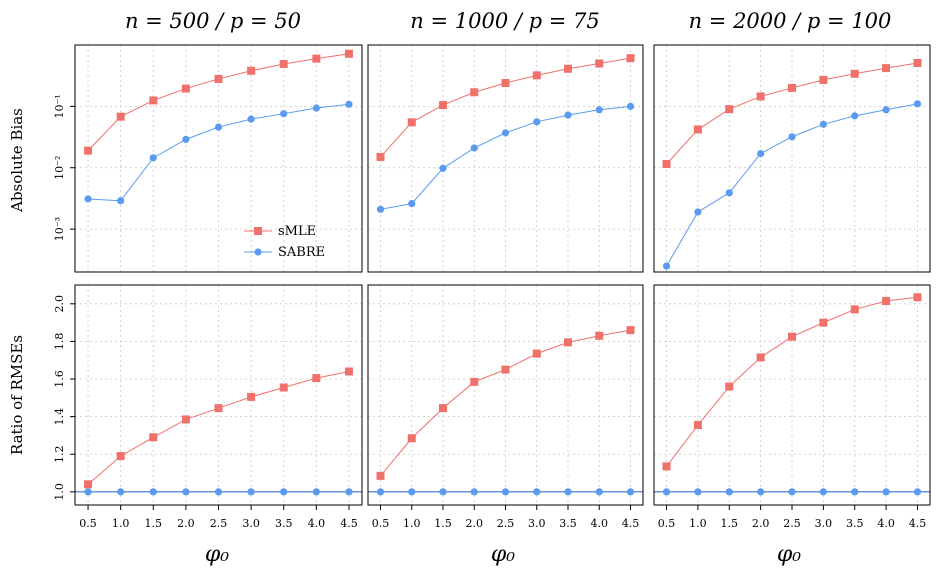 The image size is (937, 574). What do you see at coordinates (59, 168) in the screenshot?
I see `y-tick-label: 10⁻²` at bounding box center [59, 168].